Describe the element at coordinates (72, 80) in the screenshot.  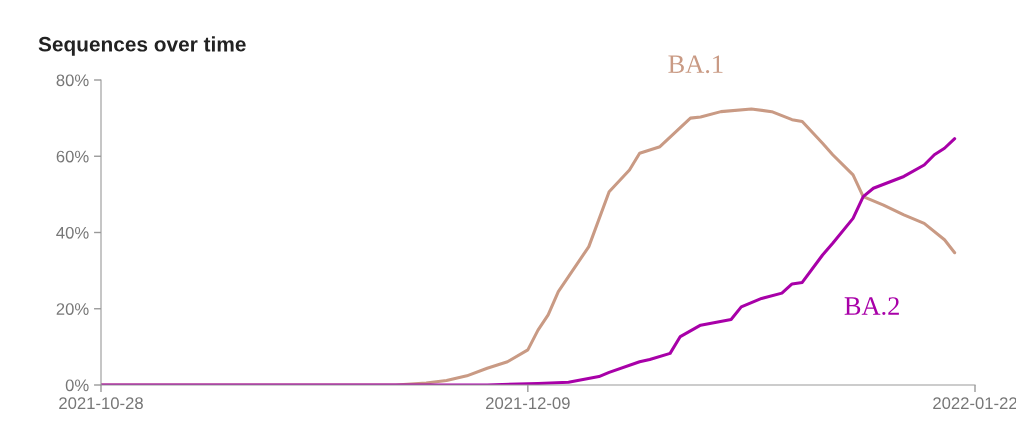
I see `y-tick-label: 80%` at that location.